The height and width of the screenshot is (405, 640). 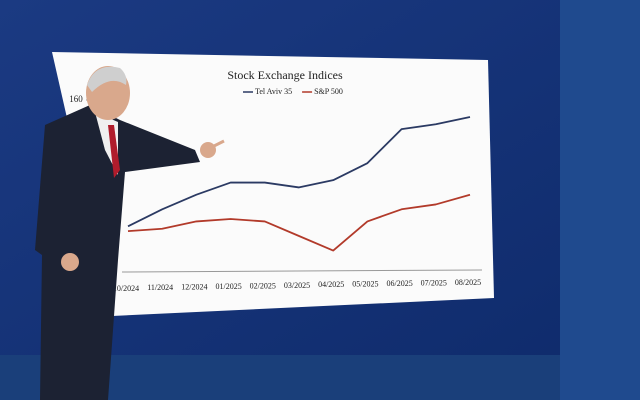 I want to click on x-tick-label: 02/2025, so click(x=263, y=285).